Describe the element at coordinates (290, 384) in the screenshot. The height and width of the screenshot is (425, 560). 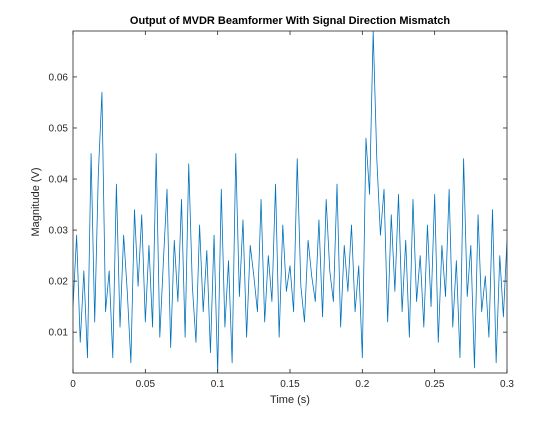
I see `x-tick-label: 0.15` at that location.